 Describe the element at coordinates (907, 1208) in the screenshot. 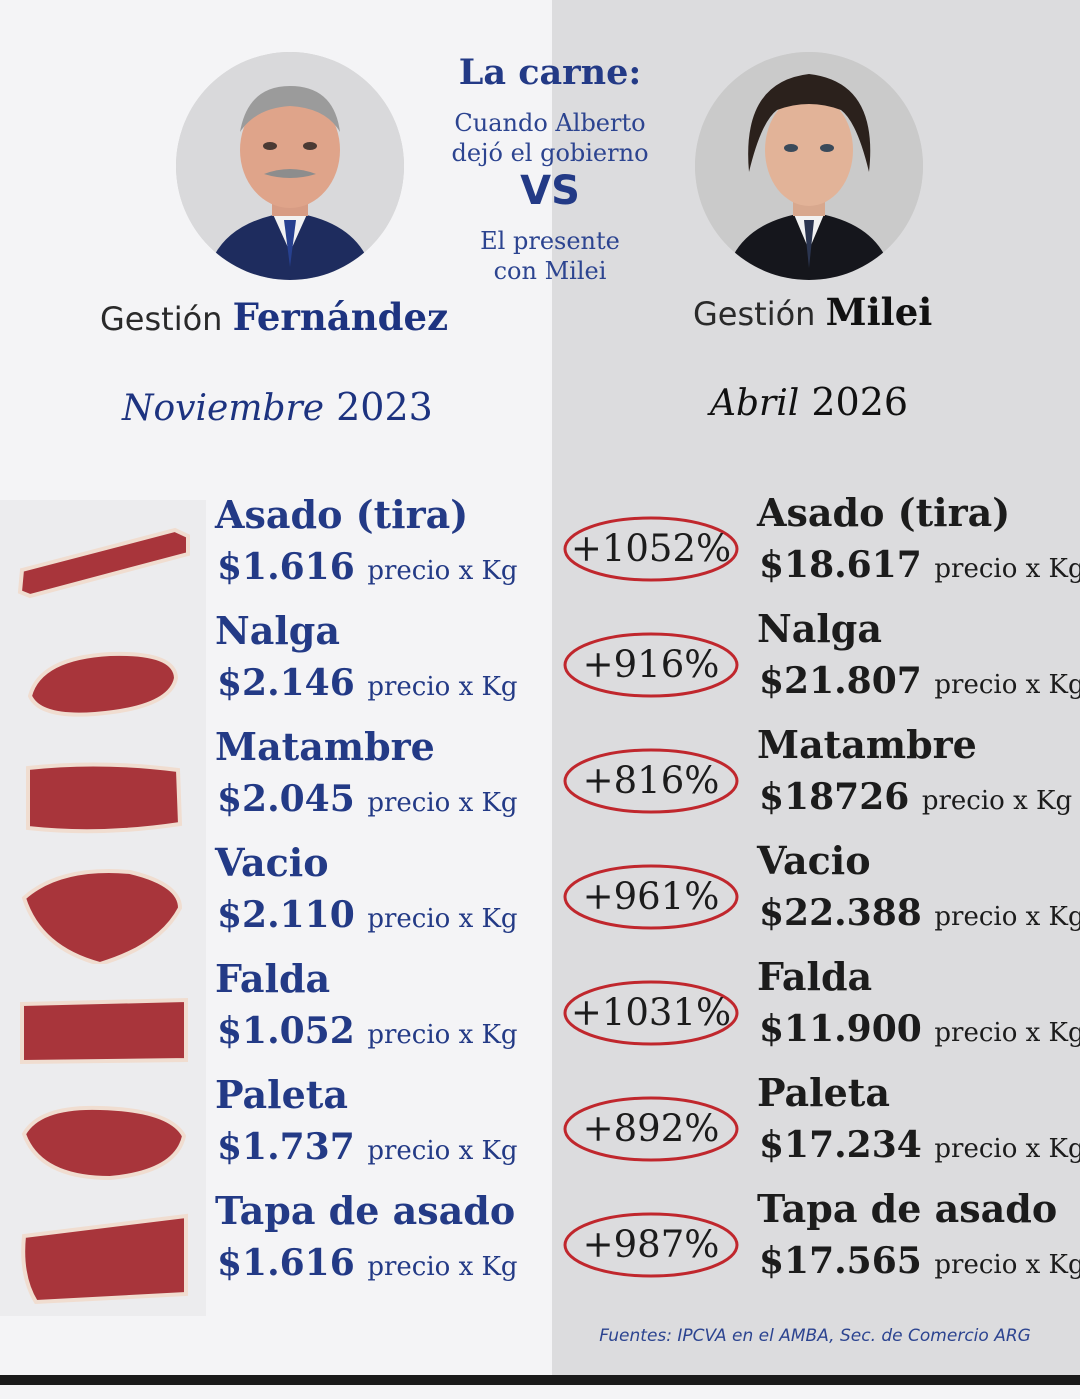

I see `cut-name-right: Tapa de asado` at that location.